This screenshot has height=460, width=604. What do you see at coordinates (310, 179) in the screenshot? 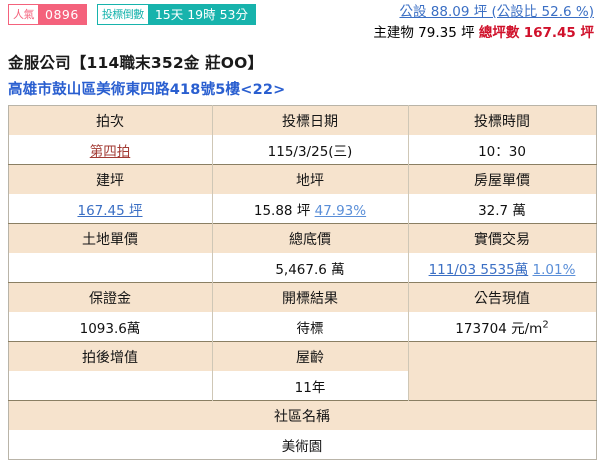
I see `header-land-area: 地坪` at bounding box center [310, 179].